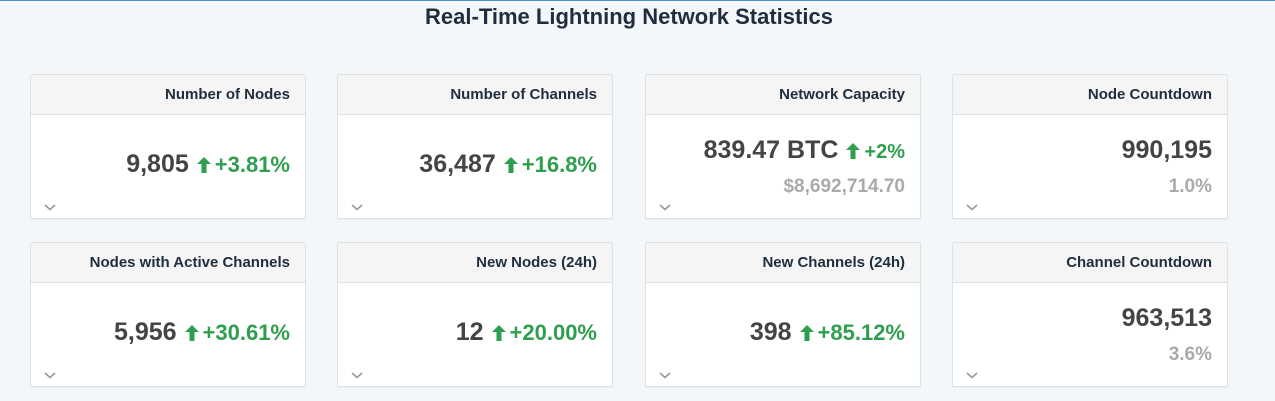  I want to click on stat-value: 5,956, so click(145, 332).